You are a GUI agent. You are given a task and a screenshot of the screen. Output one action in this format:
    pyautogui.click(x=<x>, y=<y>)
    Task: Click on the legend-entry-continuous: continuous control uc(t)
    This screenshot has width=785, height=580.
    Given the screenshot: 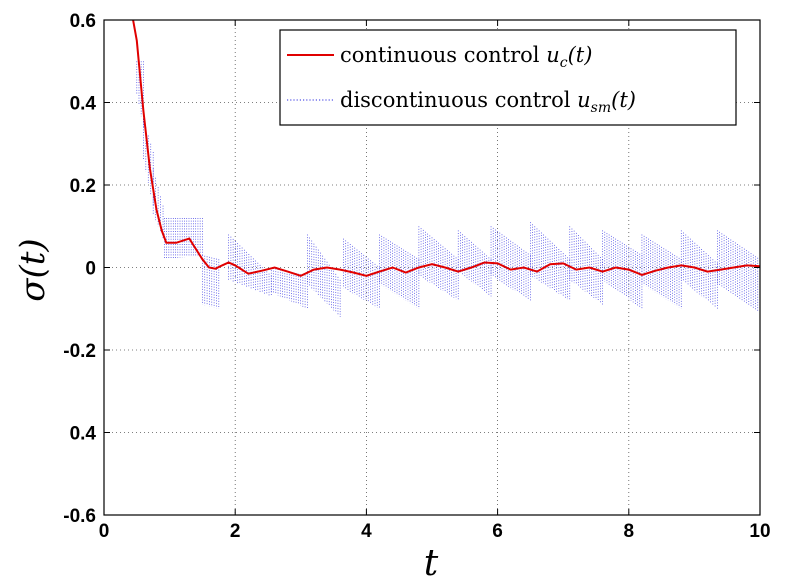 What is the action you would take?
    pyautogui.click(x=466, y=57)
    